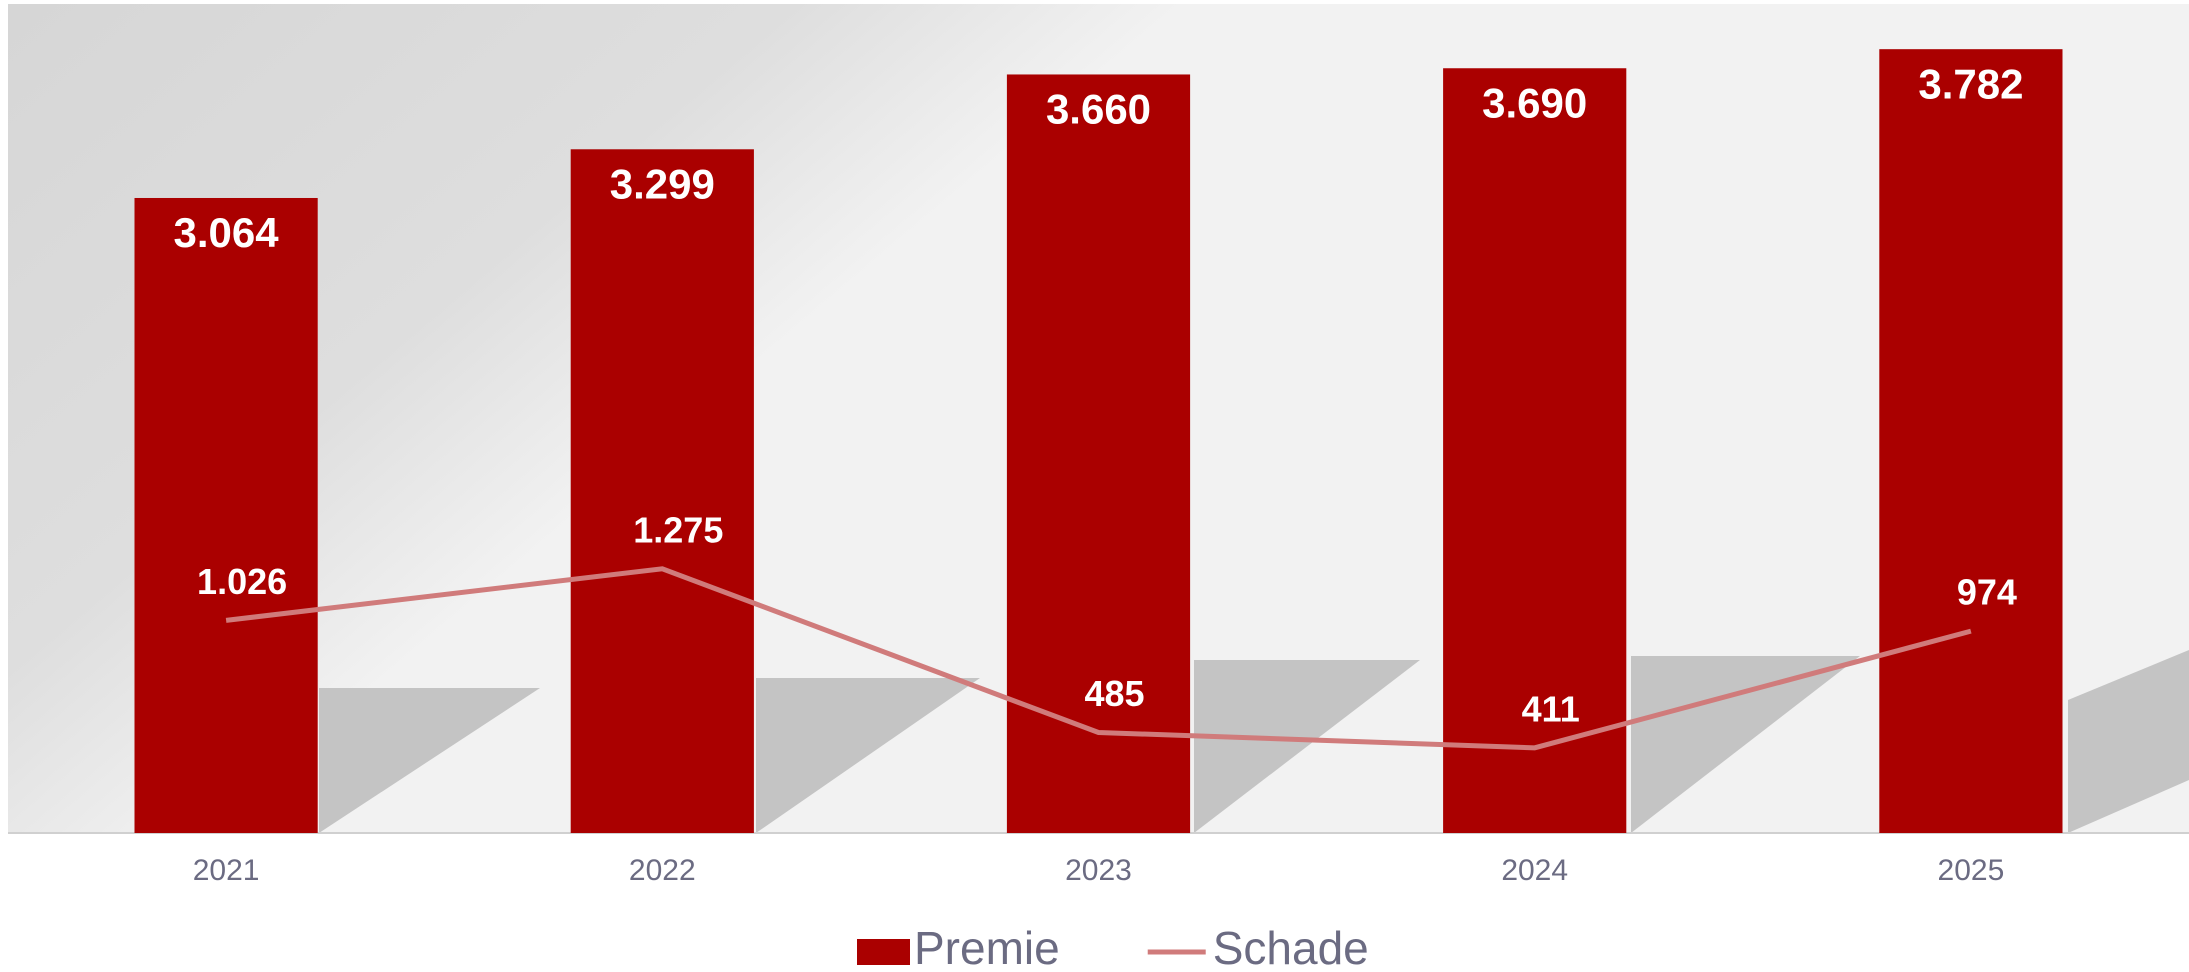 This screenshot has height=972, width=2189. I want to click on line-value-label: 1.275, so click(678, 529).